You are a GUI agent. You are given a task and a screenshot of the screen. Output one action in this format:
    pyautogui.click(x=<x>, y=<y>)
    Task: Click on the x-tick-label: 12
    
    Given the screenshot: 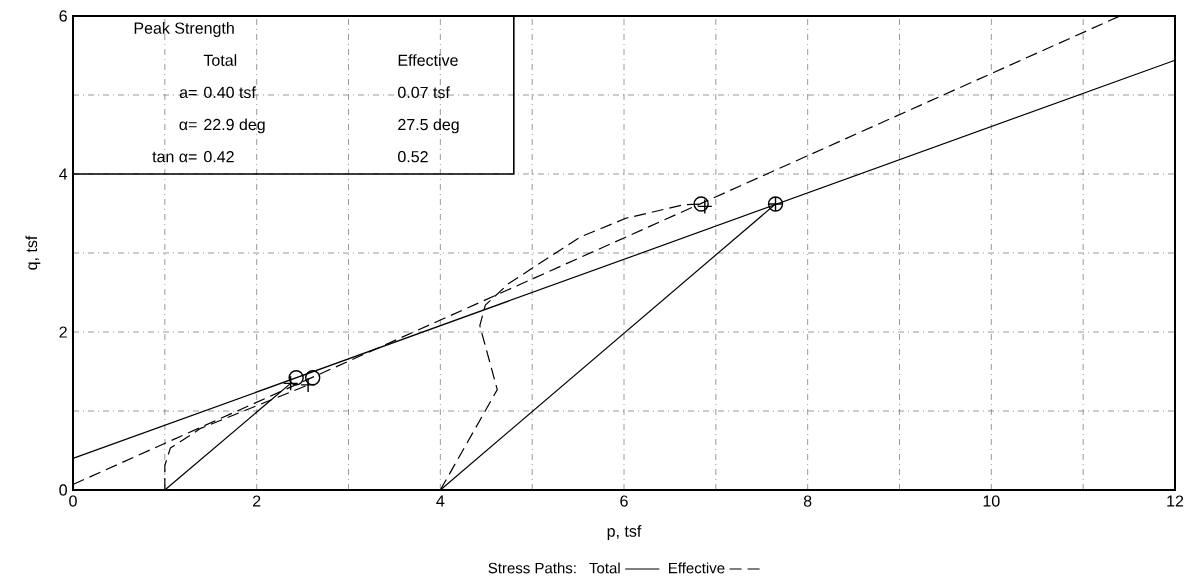 What is the action you would take?
    pyautogui.click(x=1175, y=501)
    